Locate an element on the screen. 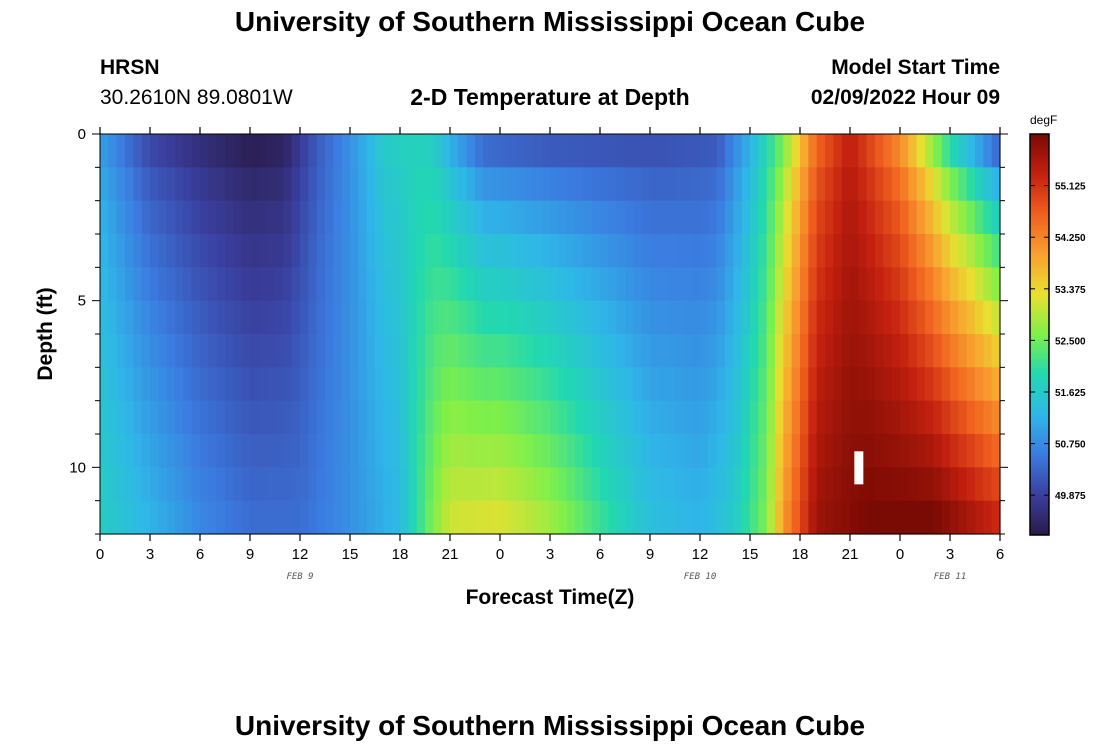 The height and width of the screenshot is (750, 1100). x-tick-label: 21 is located at coordinates (450, 554).